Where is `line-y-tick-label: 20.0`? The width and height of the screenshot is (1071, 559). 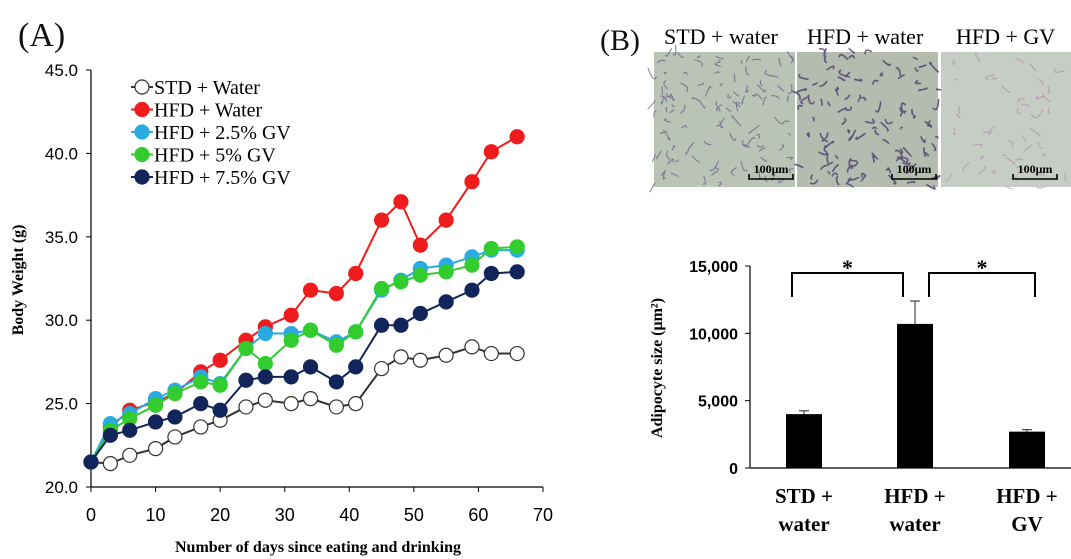 line-y-tick-label: 20.0 is located at coordinates (61, 487).